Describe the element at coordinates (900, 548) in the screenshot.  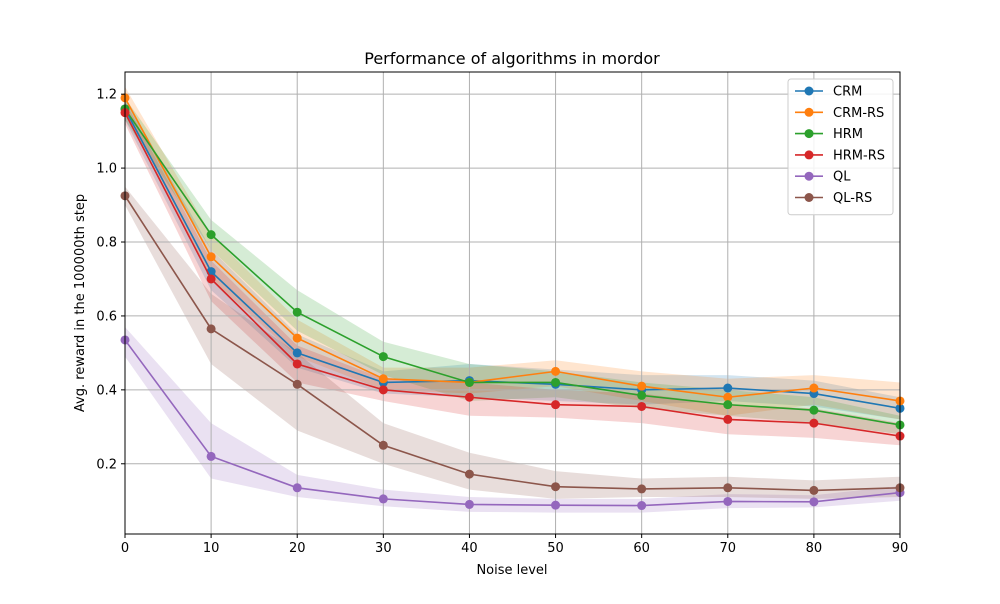
I see `x-tick-label: 90` at that location.